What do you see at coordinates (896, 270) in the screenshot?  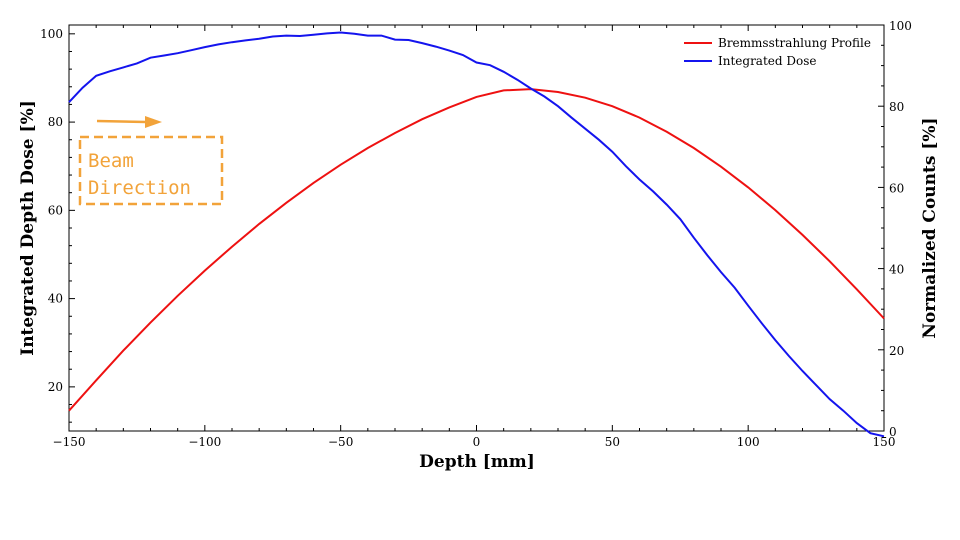 I see `y-right-tick-label: 40` at bounding box center [896, 270].